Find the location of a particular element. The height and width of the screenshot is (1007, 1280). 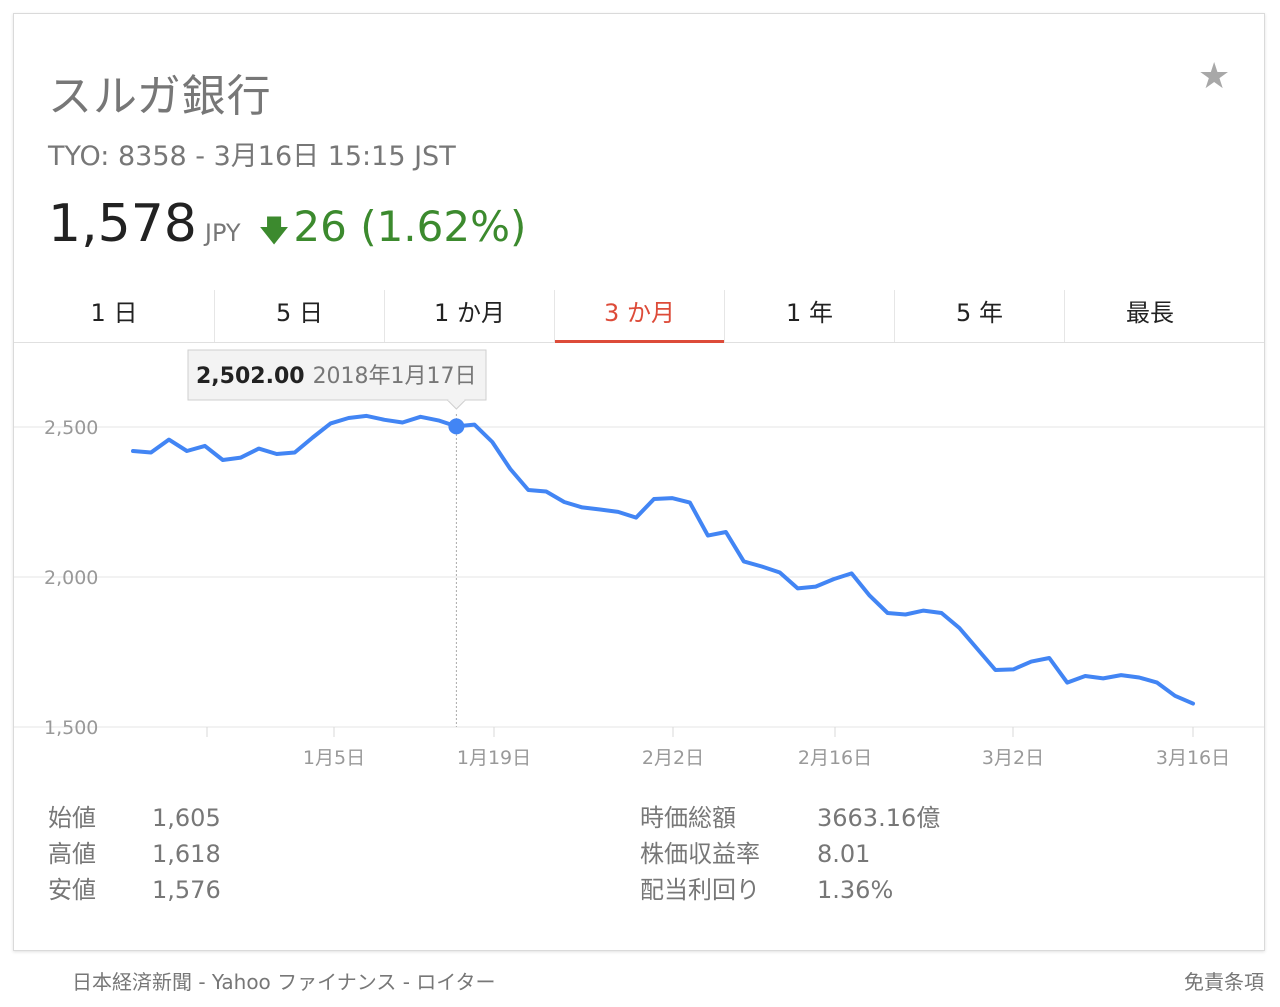

stats-left: 始値 1,605 高値 1,618 安値 1,576 is located at coordinates (134, 854).